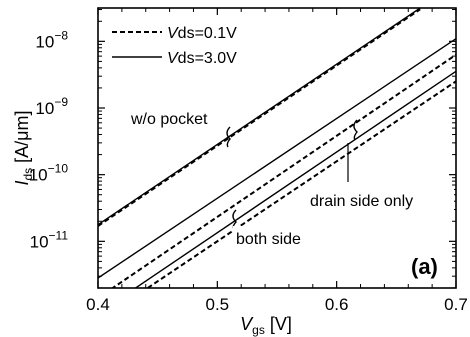 This screenshot has height=337, width=470. Describe the element at coordinates (266, 325) in the screenshot. I see `x-axis-title: Vgs [V]` at that location.